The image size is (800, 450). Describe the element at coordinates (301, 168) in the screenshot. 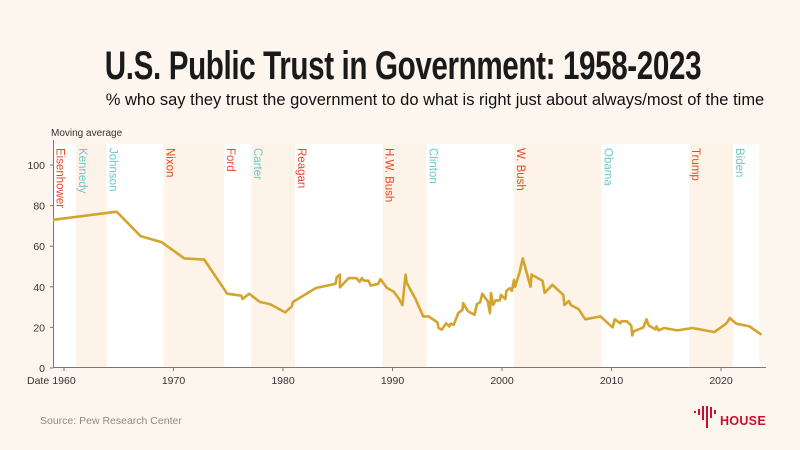

I see `president-label: Reagan` at that location.